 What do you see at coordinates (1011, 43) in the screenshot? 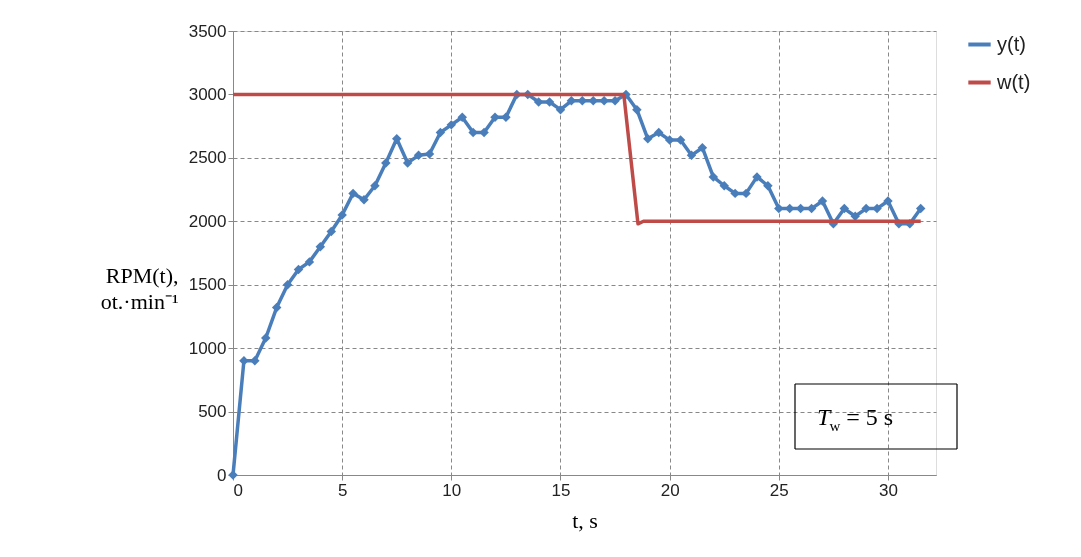
I see `legend-label: y(t)` at bounding box center [1011, 43].